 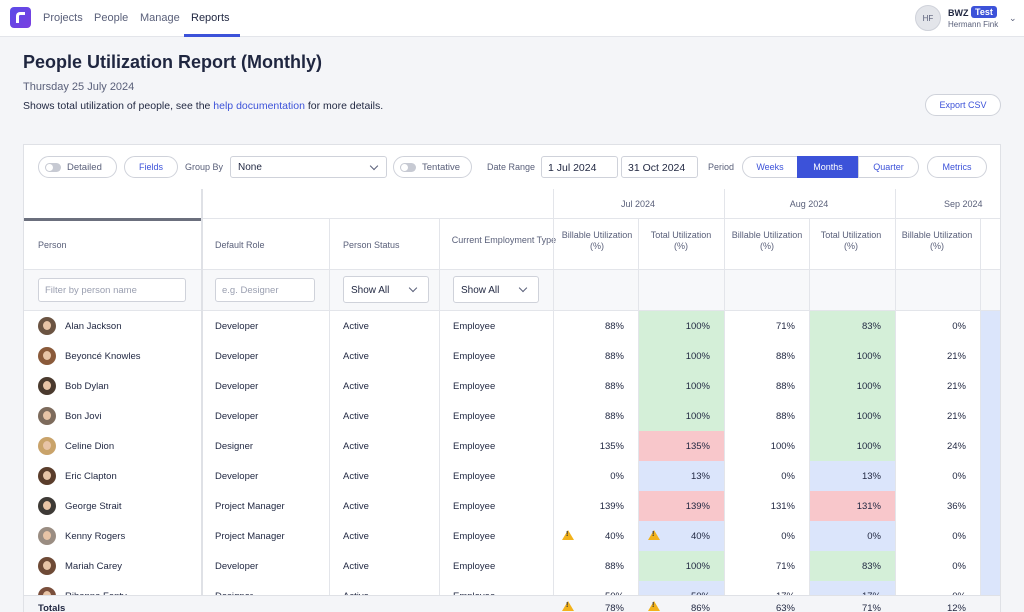 What do you see at coordinates (308, 167) in the screenshot?
I see `group-by-select: None` at bounding box center [308, 167].